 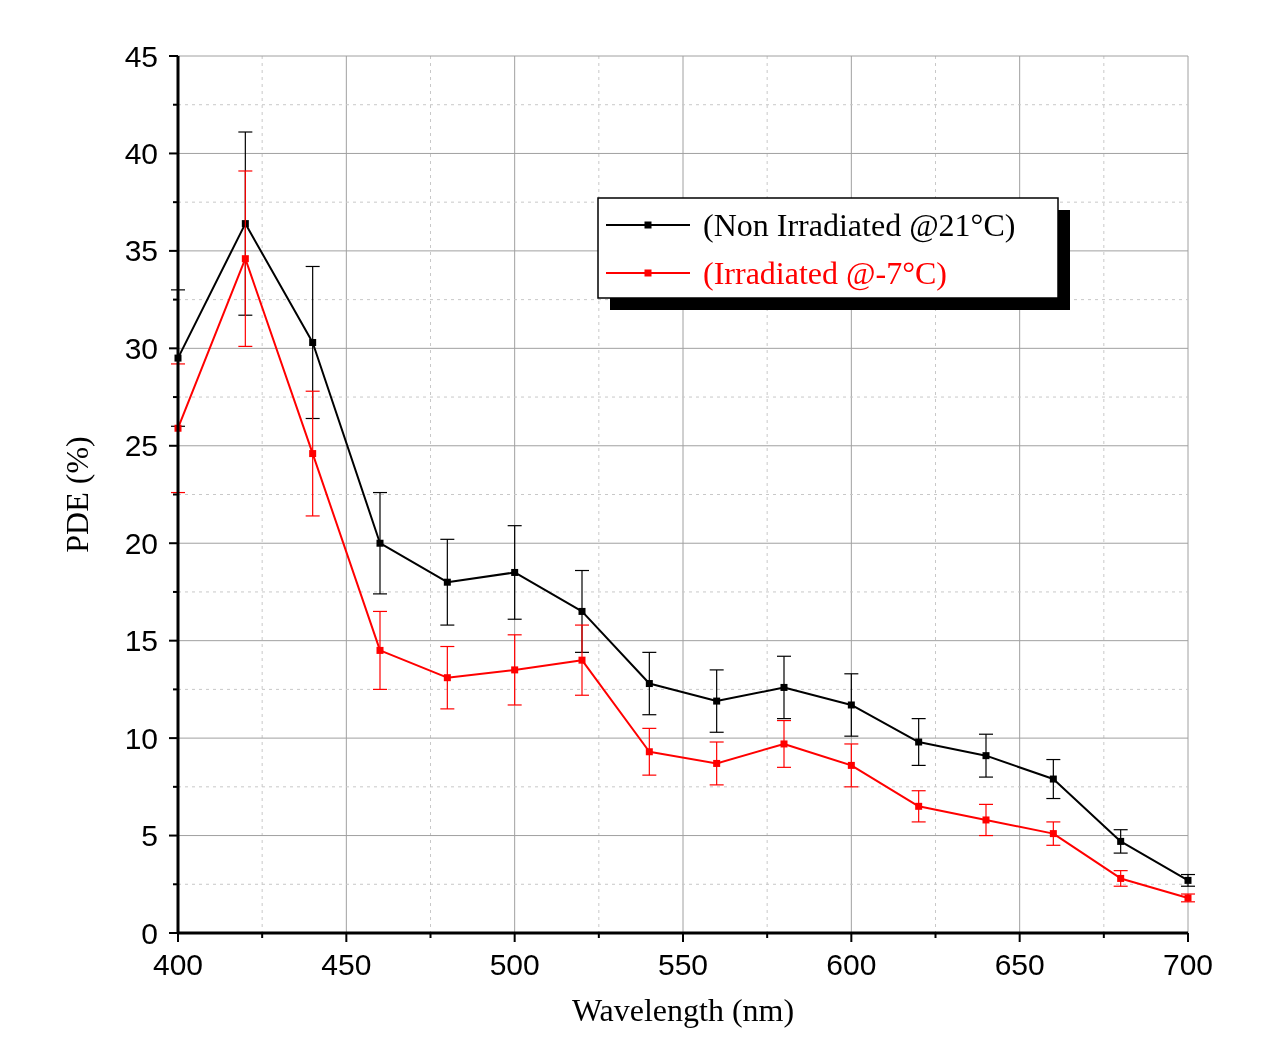 I want to click on y-tick-label: 15, so click(x=141, y=641).